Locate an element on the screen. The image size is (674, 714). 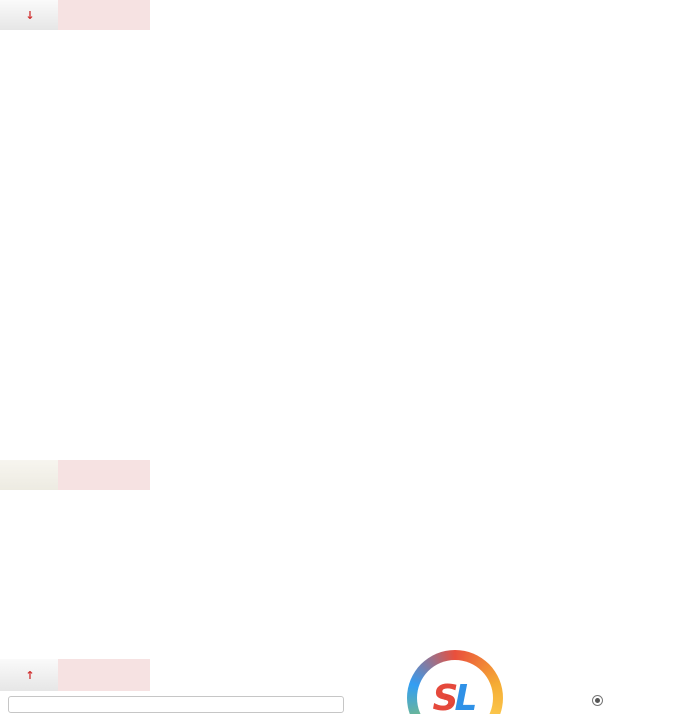
red-ball-header is located at coordinates (104, 15).